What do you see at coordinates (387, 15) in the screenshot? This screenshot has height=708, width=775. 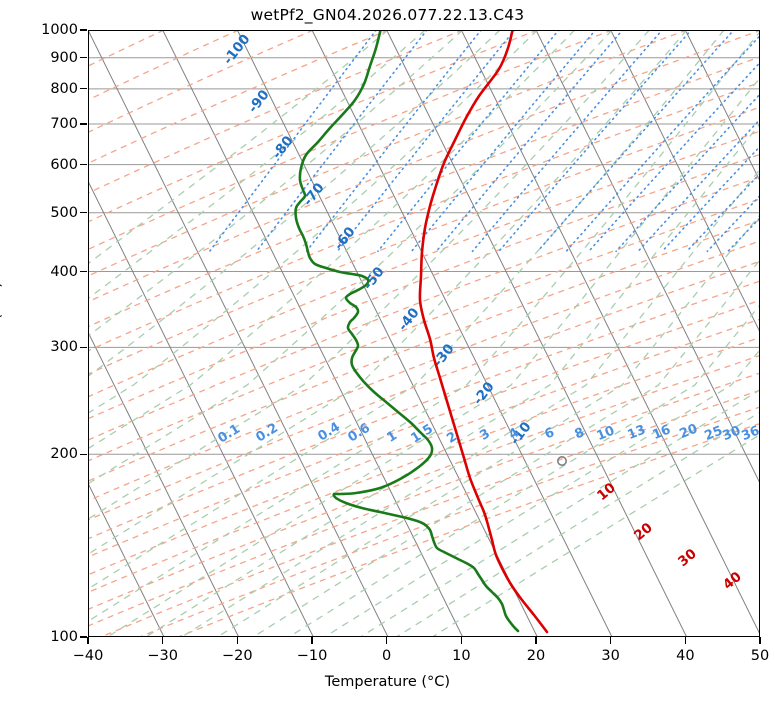 I see `chart-title: wetPf2_GN04.2026.077.22.13.C43` at bounding box center [387, 15].